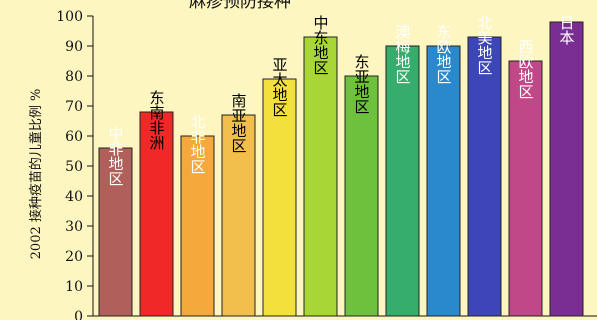 This screenshot has height=320, width=597. What do you see at coordinates (74, 107) in the screenshot?
I see `y-tick-label: 70` at bounding box center [74, 107].